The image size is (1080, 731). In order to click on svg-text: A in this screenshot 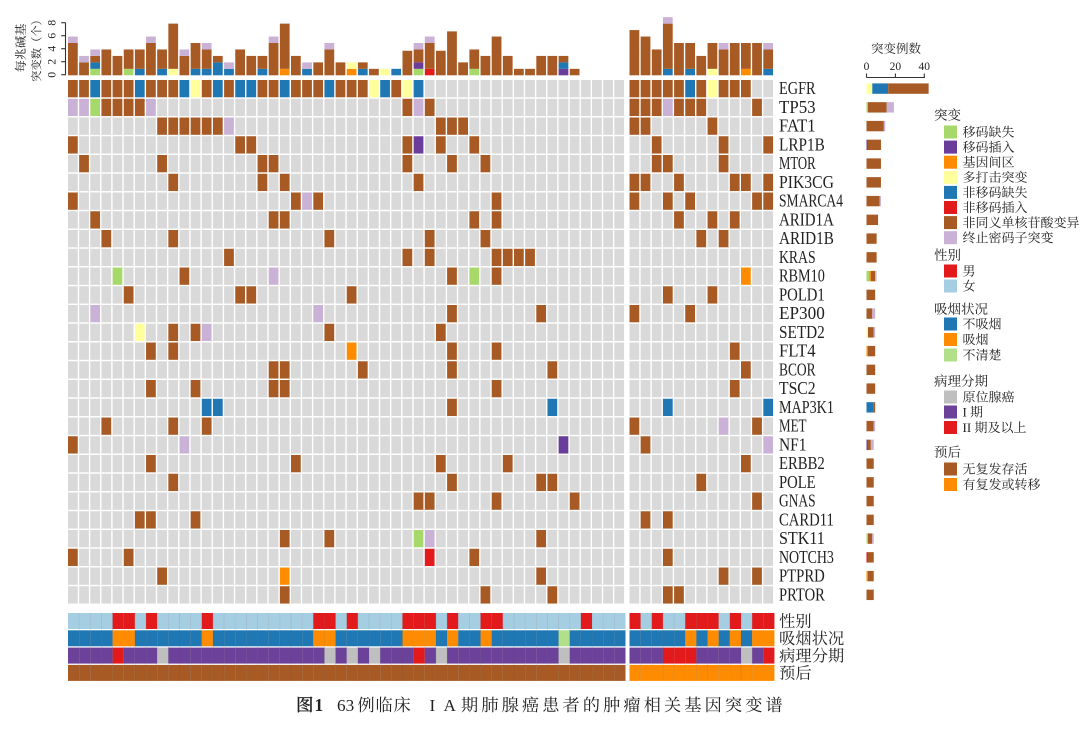, I will do `click(450, 705)`.